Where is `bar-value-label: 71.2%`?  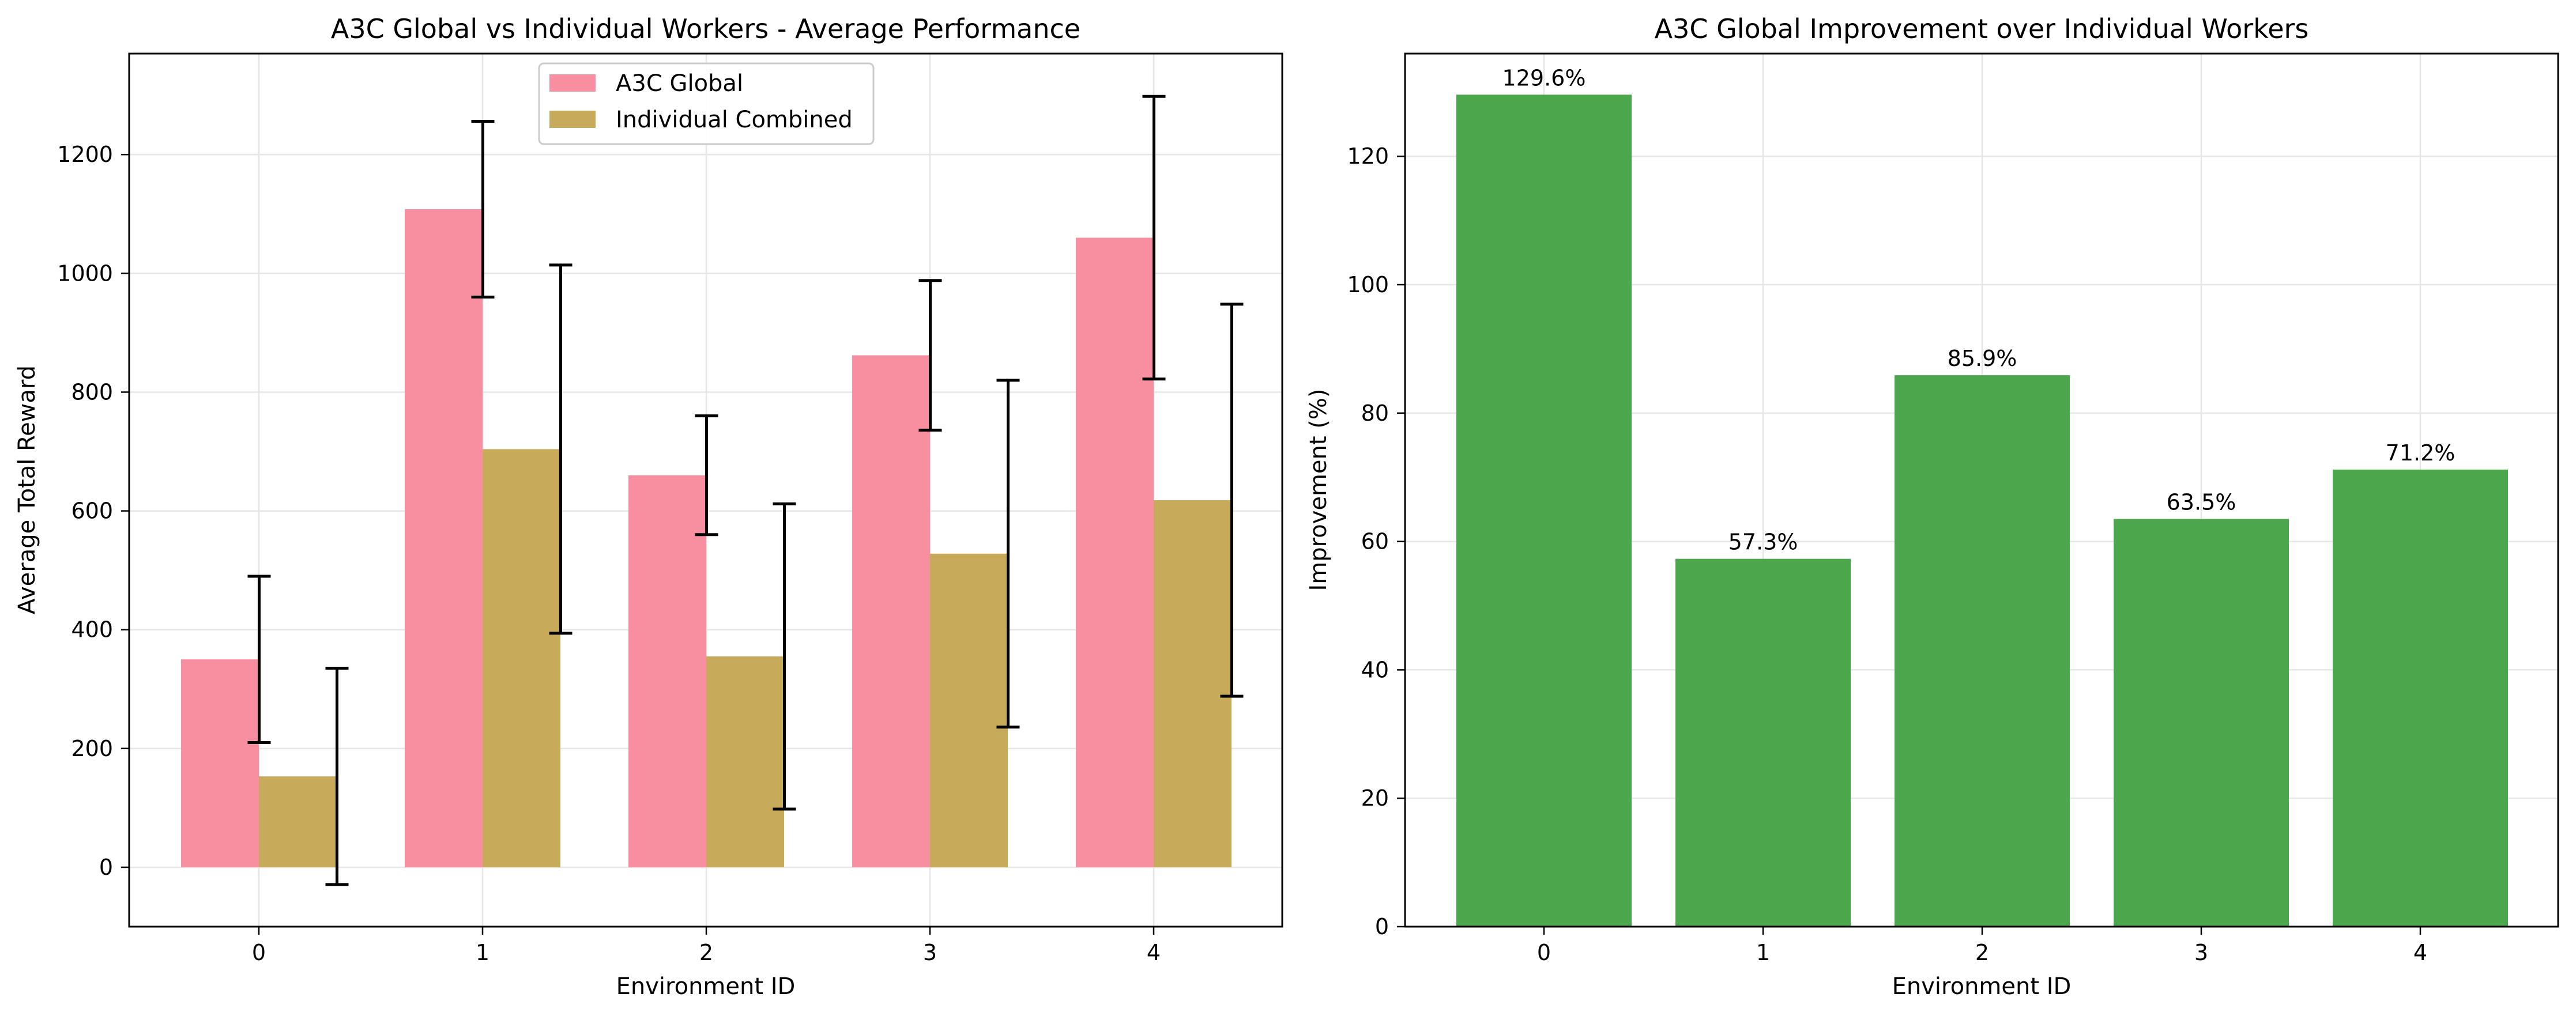
bar-value-label: 71.2% is located at coordinates (2421, 453).